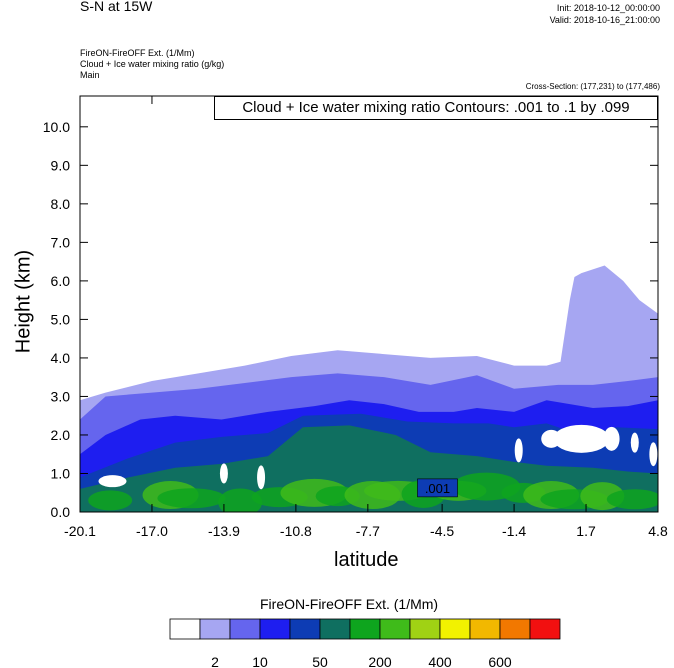 The image size is (674, 668). Describe the element at coordinates (608, 8) in the screenshot. I see `init-time: Init: 2018-10-12_00:00:00` at that location.